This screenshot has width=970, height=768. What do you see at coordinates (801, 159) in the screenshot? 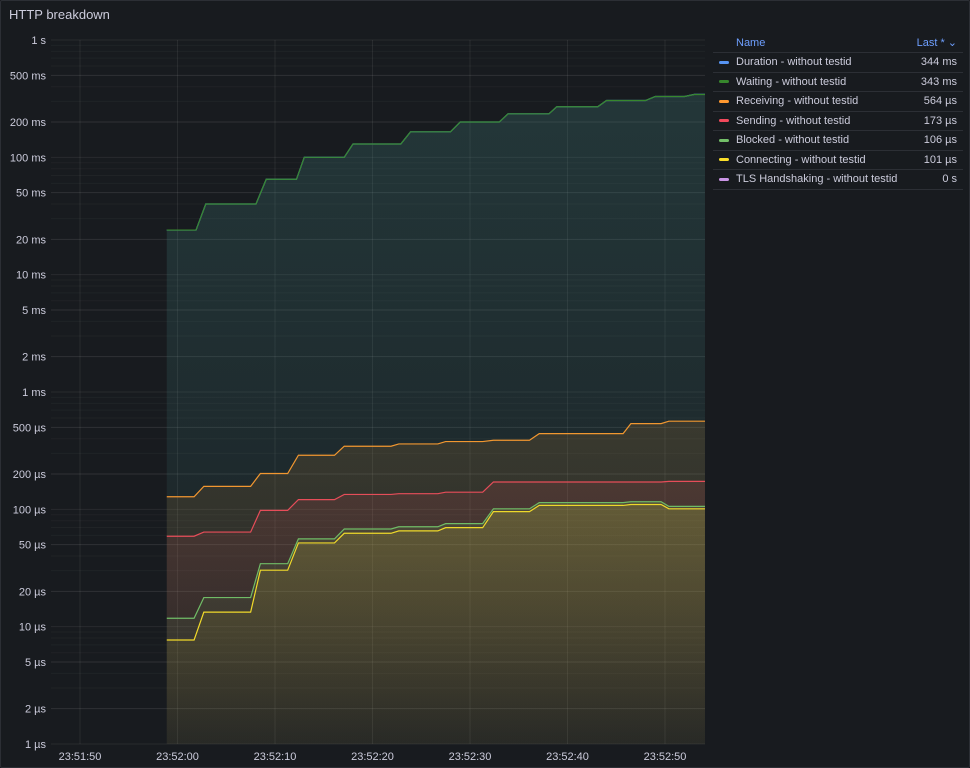
I see `legend-item-name: Connecting - without testid` at bounding box center [801, 159].